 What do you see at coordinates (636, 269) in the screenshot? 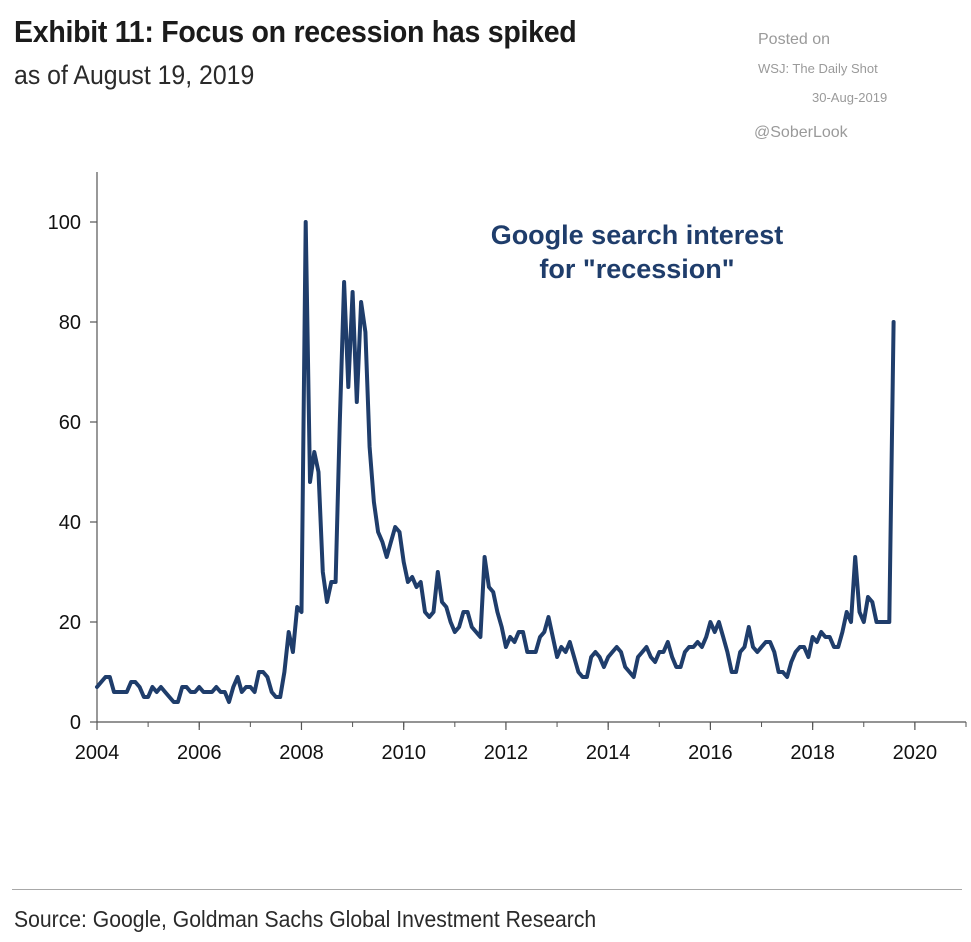
I see `annotation-line-2: for "recession"` at bounding box center [636, 269].